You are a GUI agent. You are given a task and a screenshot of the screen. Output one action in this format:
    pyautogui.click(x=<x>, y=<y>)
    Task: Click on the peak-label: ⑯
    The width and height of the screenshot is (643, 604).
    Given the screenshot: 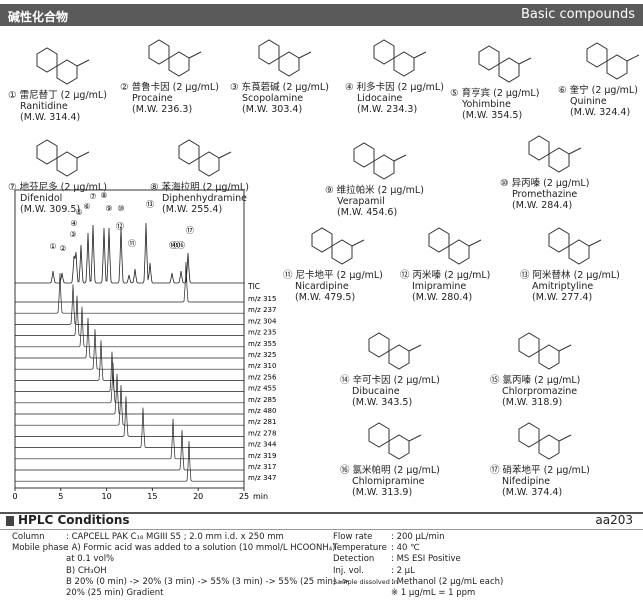 What is the action you would take?
    pyautogui.click(x=181, y=245)
    